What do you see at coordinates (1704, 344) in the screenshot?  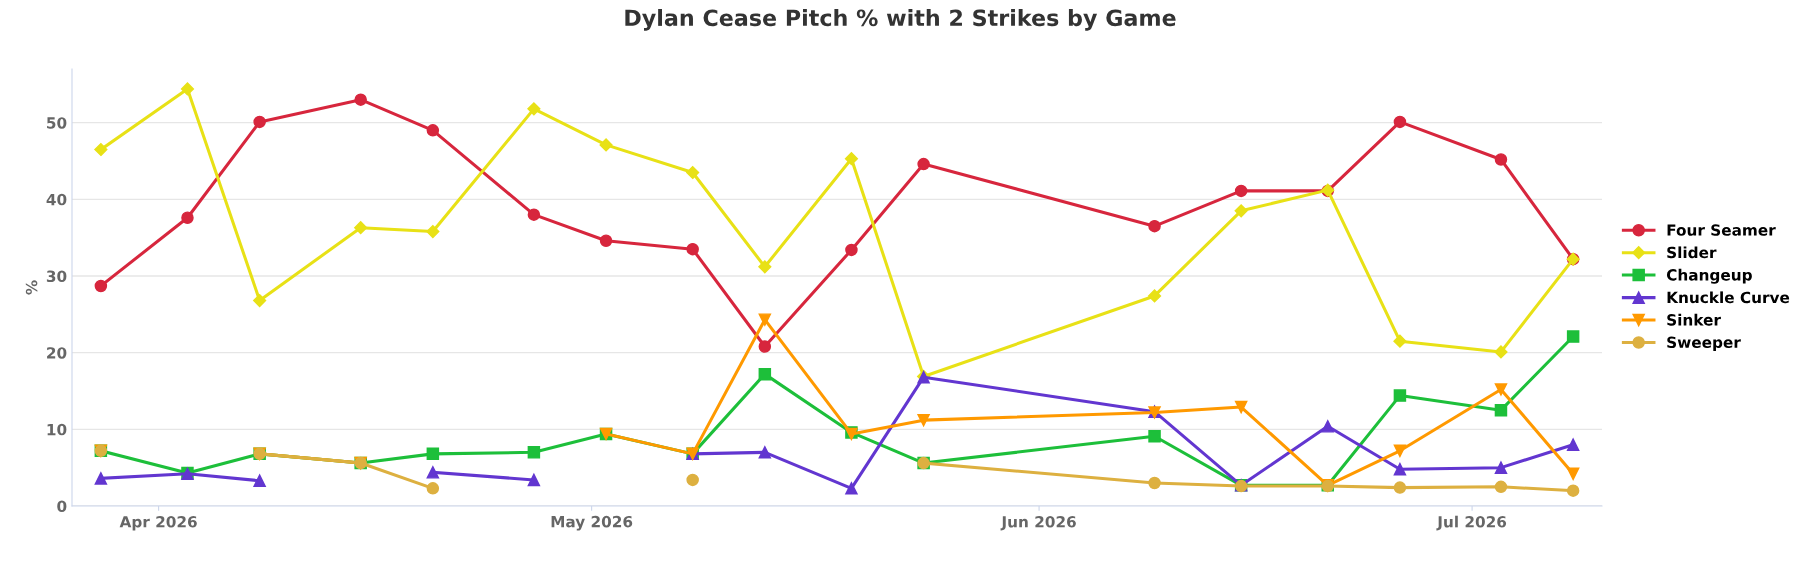 I see `legend-label: Sweeper` at bounding box center [1704, 344].